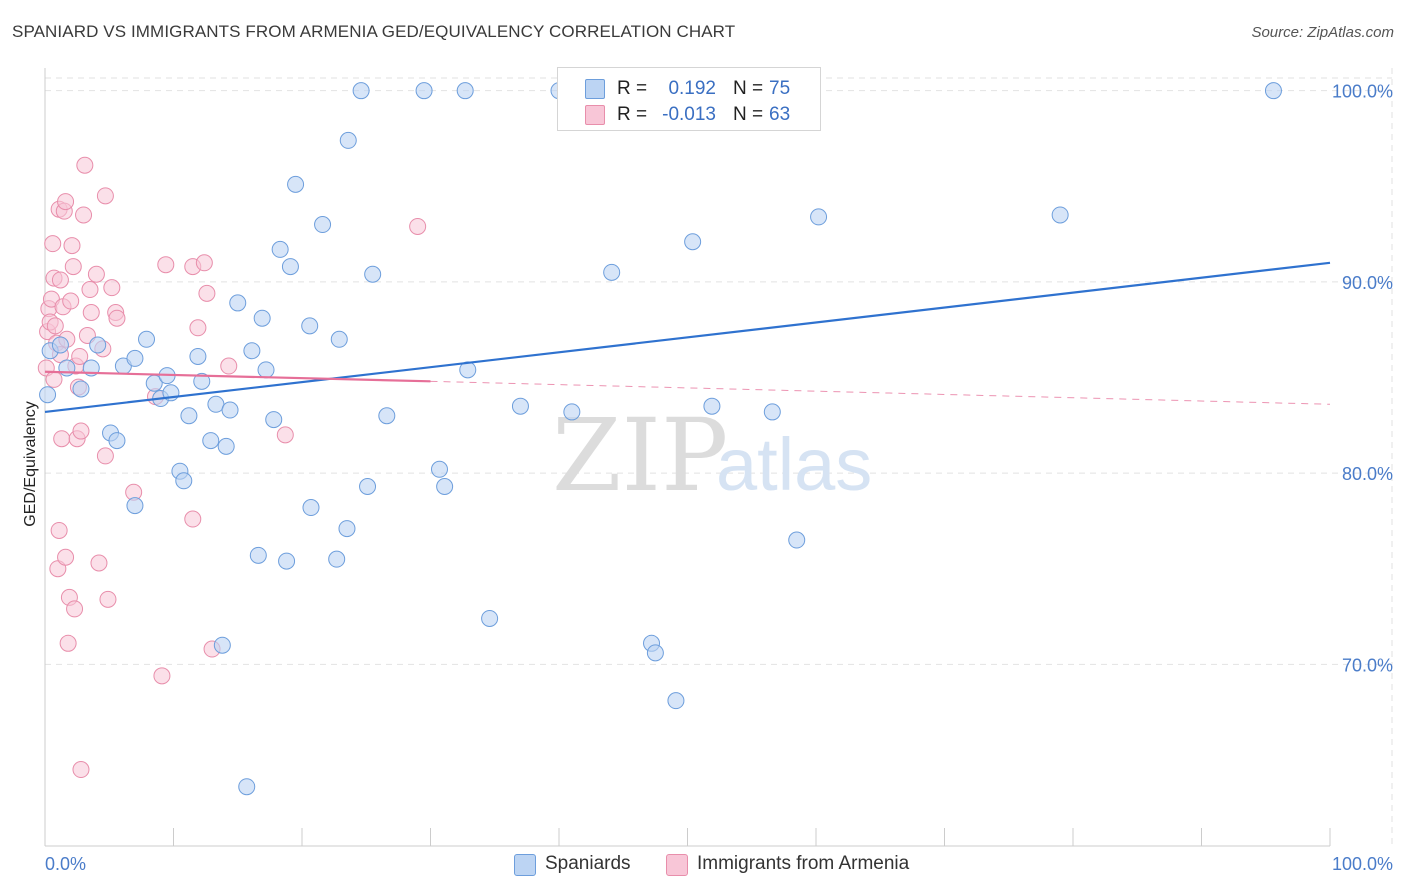 The width and height of the screenshot is (1406, 892). I want to click on y-tick-label: 80.0%, so click(1367, 474).